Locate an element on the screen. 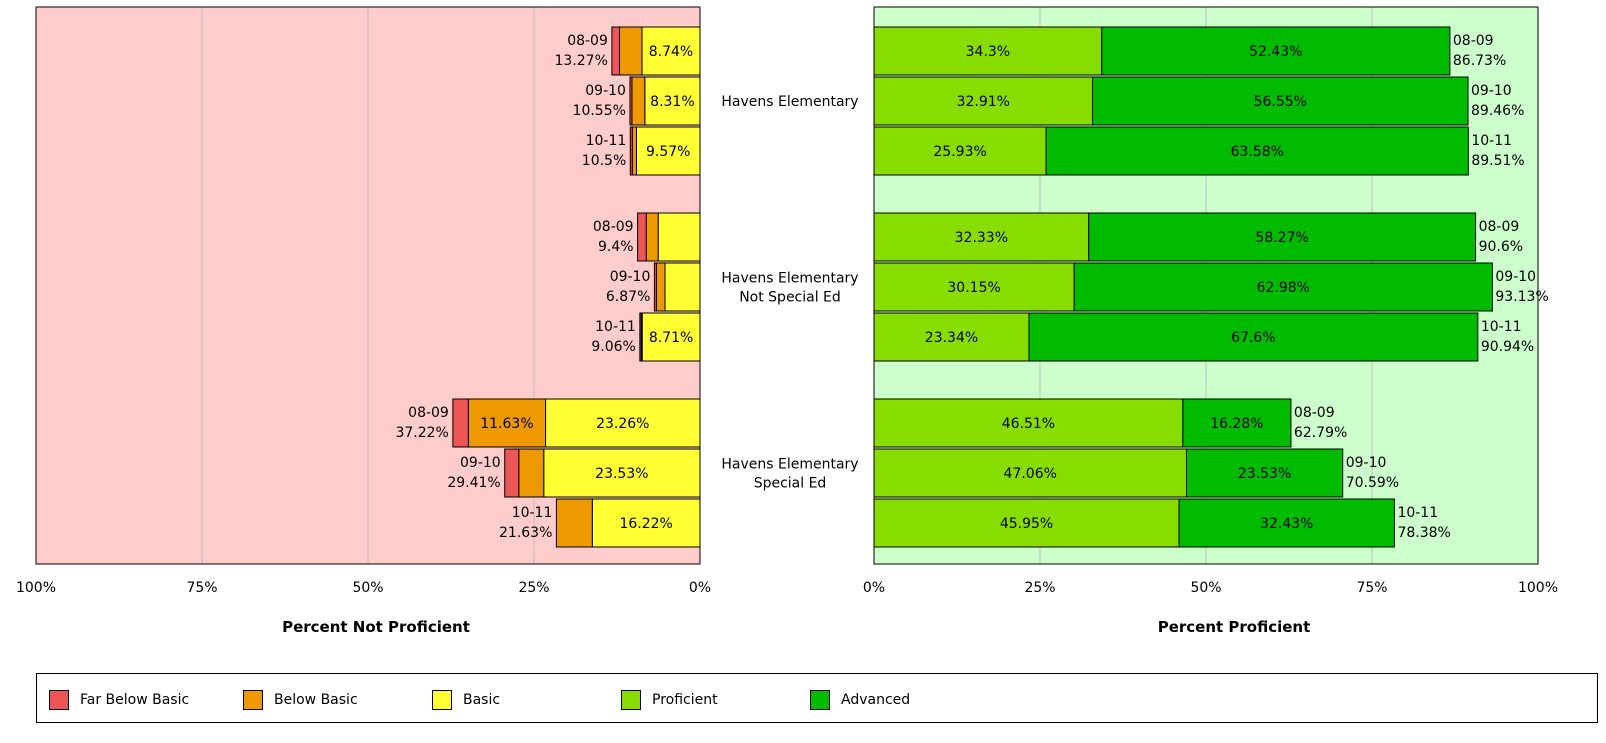 Image resolution: width=1606 pixels, height=743 pixels. bar-value-label: 63.58% is located at coordinates (1257, 152).